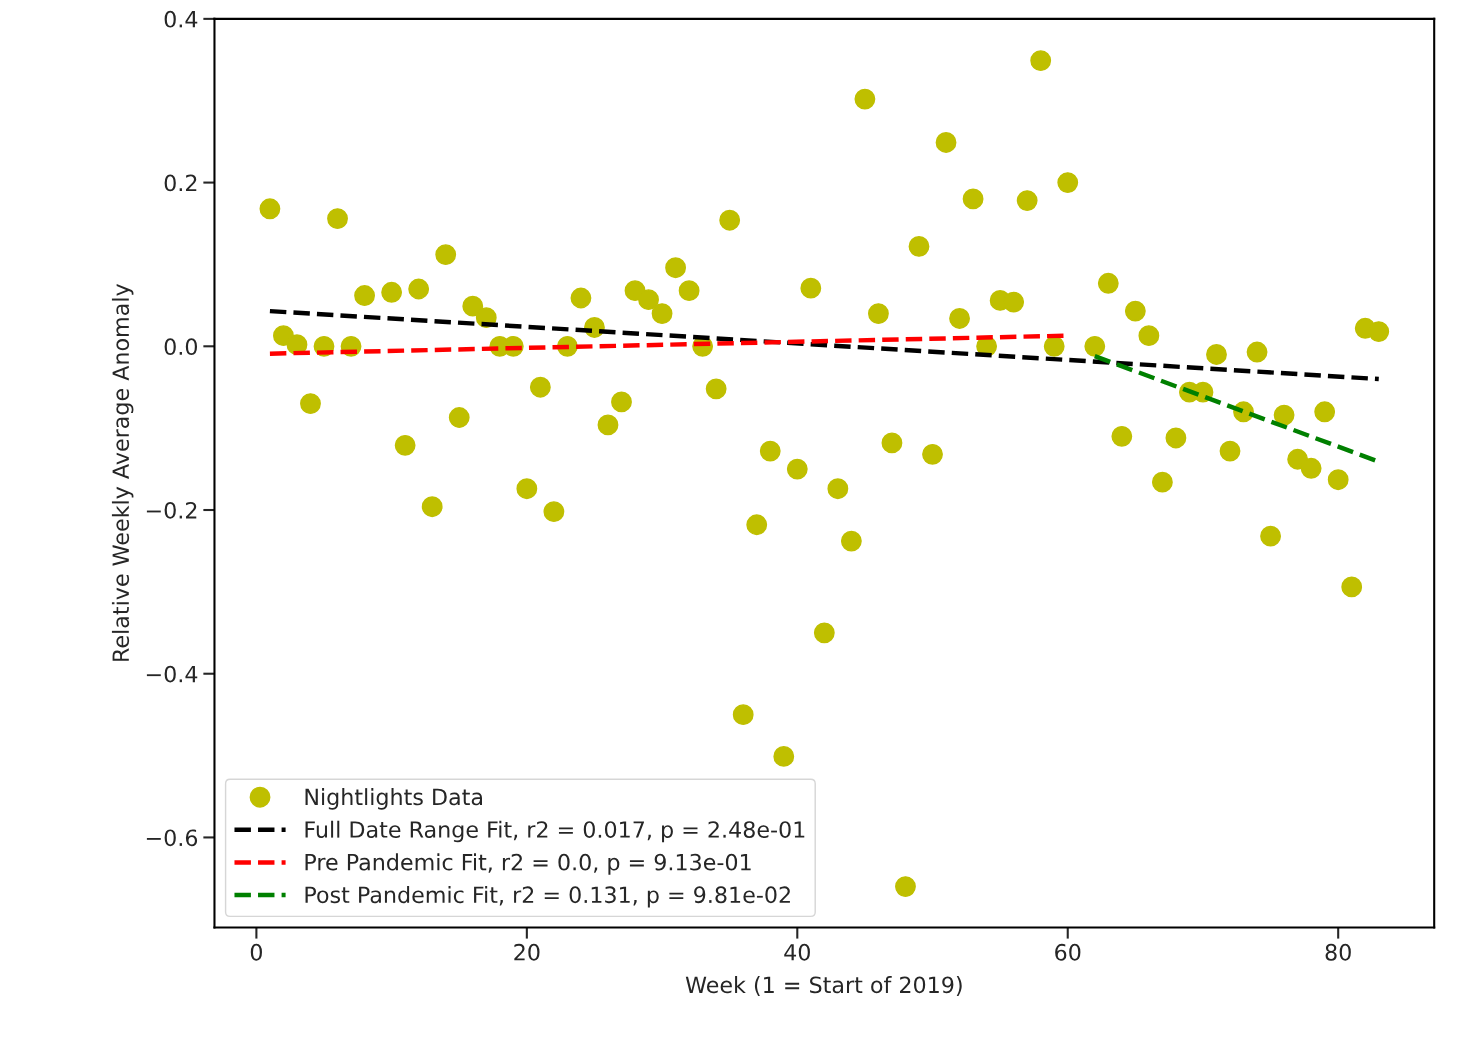 This screenshot has width=1459, height=1048. I want to click on x-axis-title: Week (1 = Start of 2019), so click(823, 986).